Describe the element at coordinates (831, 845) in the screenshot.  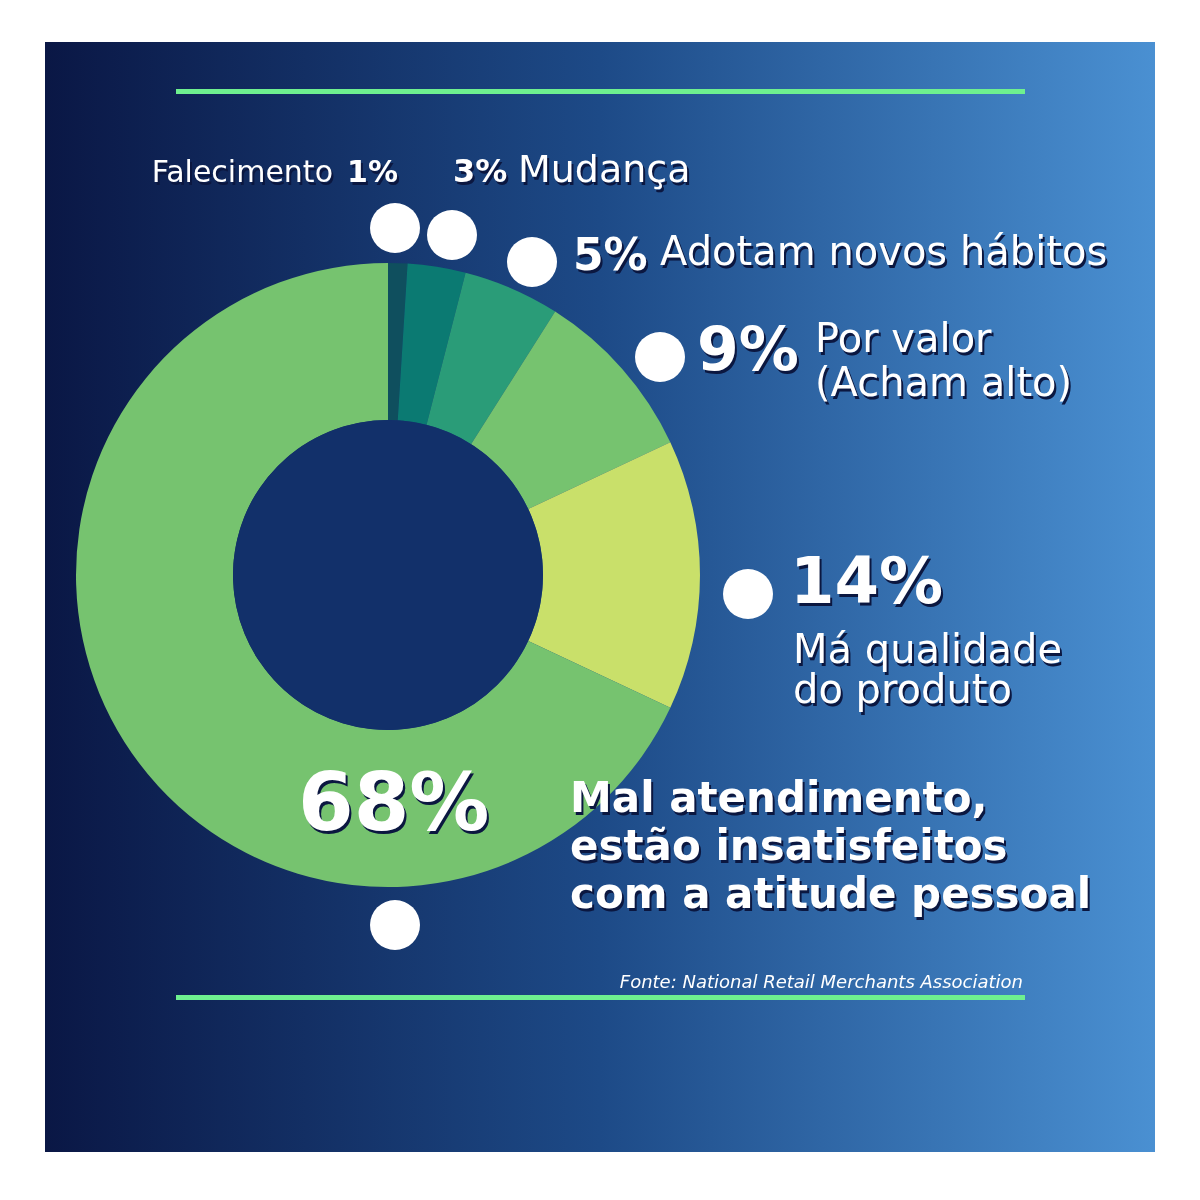
I see `slice-label: Mal atendimento, estão insatisfeitos com a atitude pessoal` at that location.